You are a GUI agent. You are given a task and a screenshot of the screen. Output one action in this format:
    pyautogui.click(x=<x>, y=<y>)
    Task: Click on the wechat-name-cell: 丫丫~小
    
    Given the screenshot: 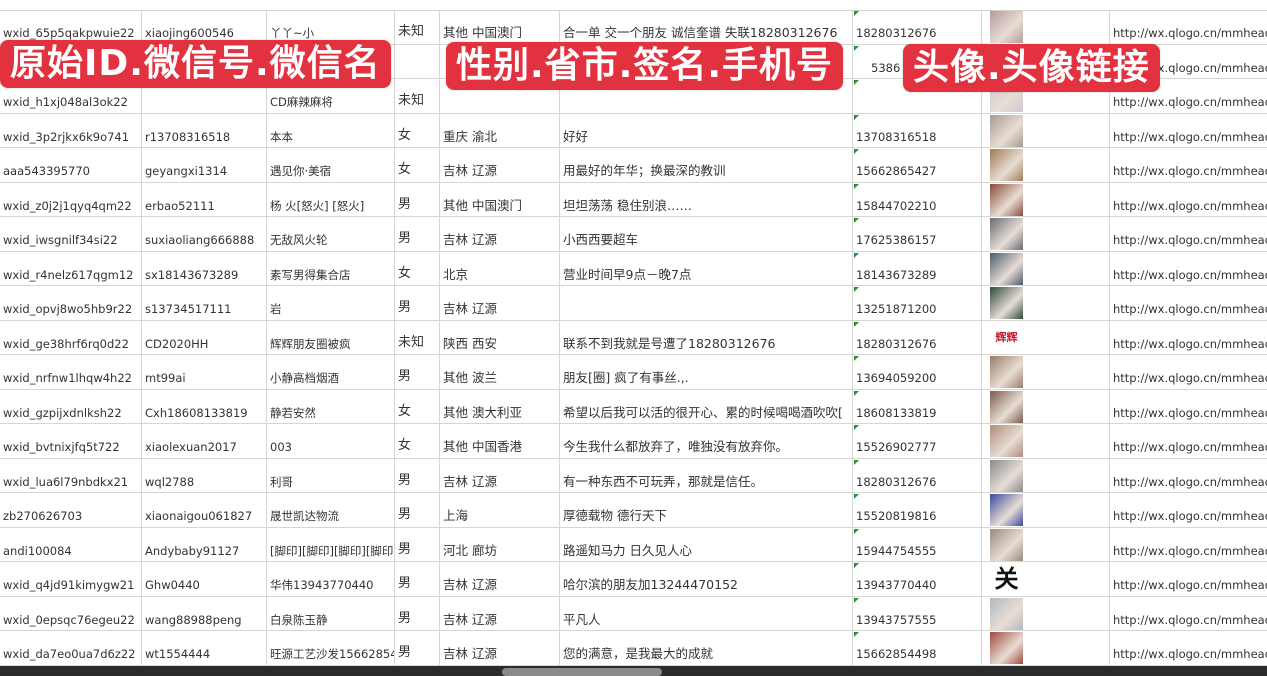 What is the action you would take?
    pyautogui.click(x=331, y=27)
    